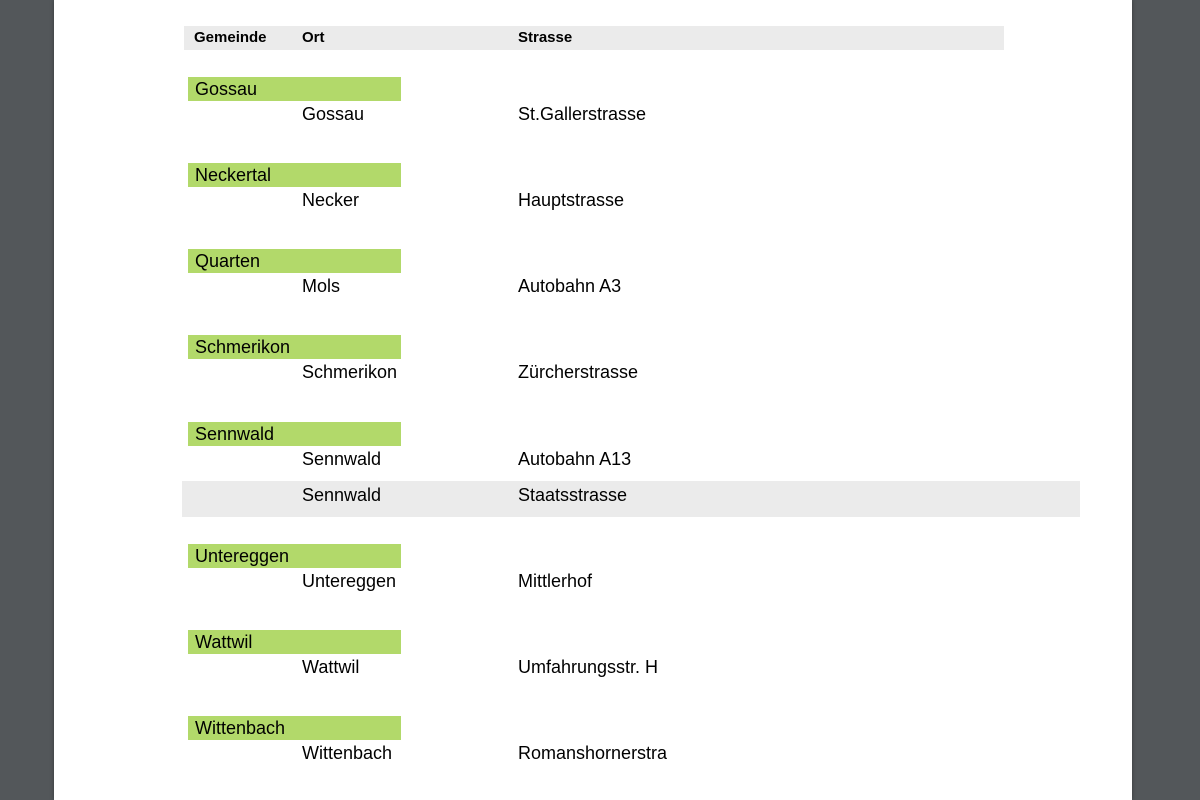 The width and height of the screenshot is (1200, 800). I want to click on table-row: Sennwald Staatsstrasse, so click(631, 499).